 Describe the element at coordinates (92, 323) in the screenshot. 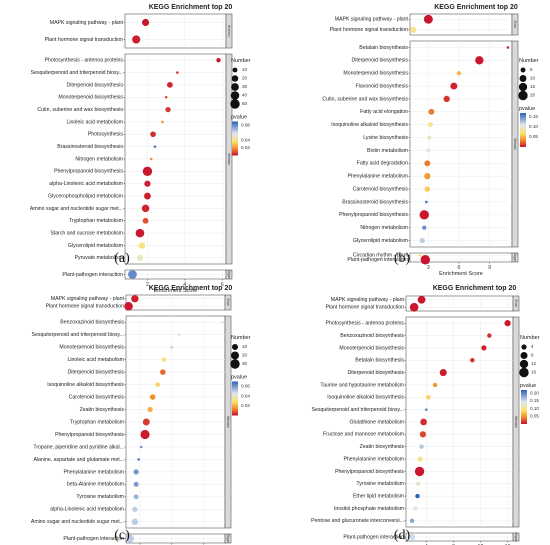

I see `category-label: Benzoxazinoid biosynthesis` at that location.